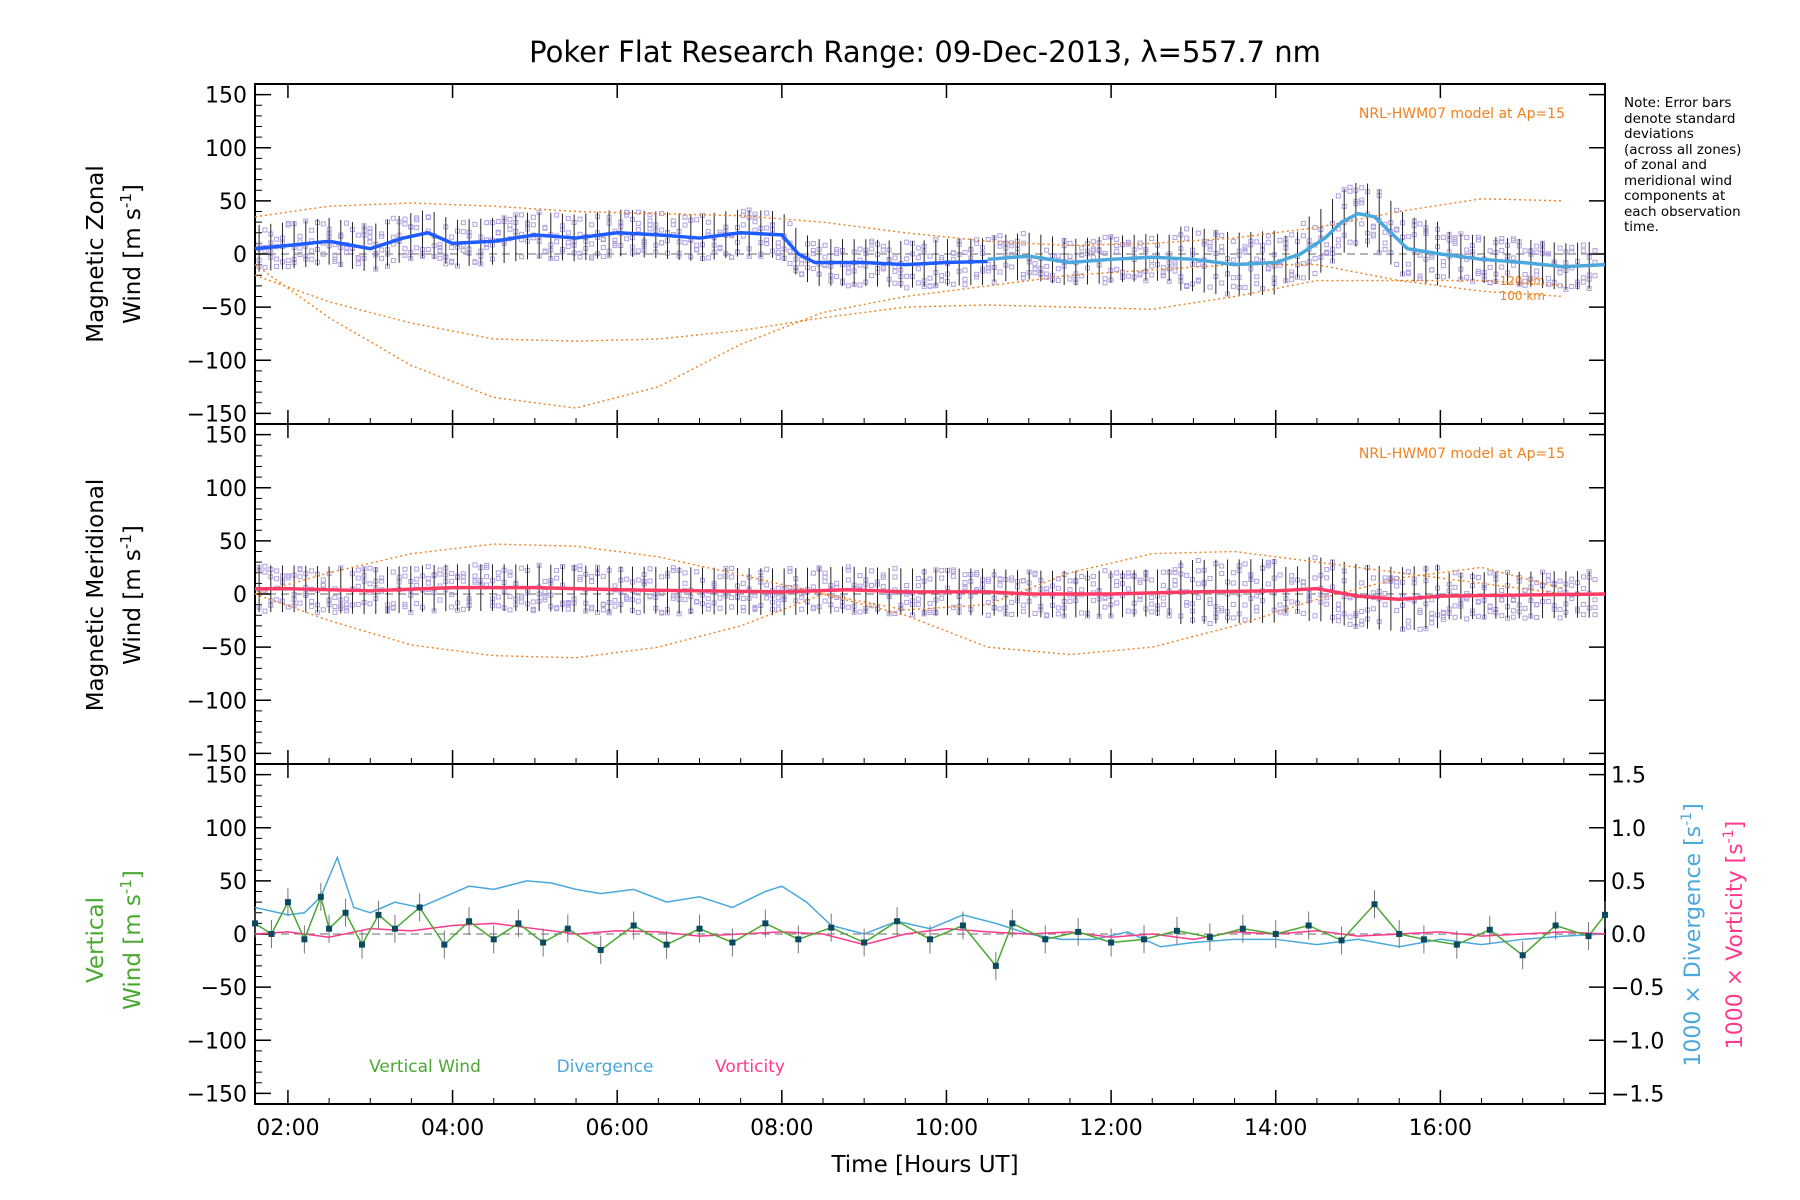 The height and width of the screenshot is (1200, 1800). Describe the element at coordinates (750, 1067) in the screenshot. I see `legend-vorticity: Vorticity` at that location.